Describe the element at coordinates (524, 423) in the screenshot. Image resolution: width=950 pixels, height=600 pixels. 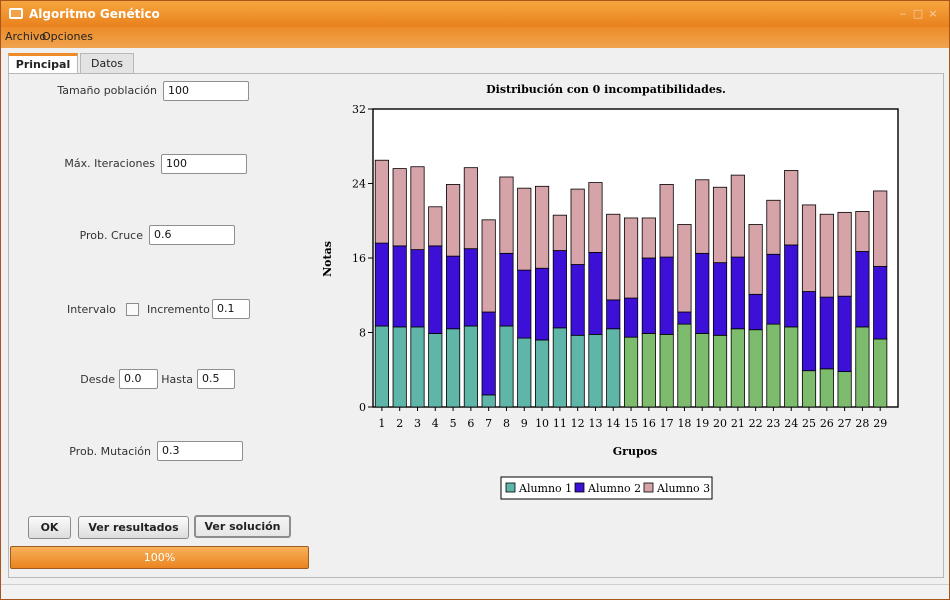
I see `x-tick-label: 9` at that location.